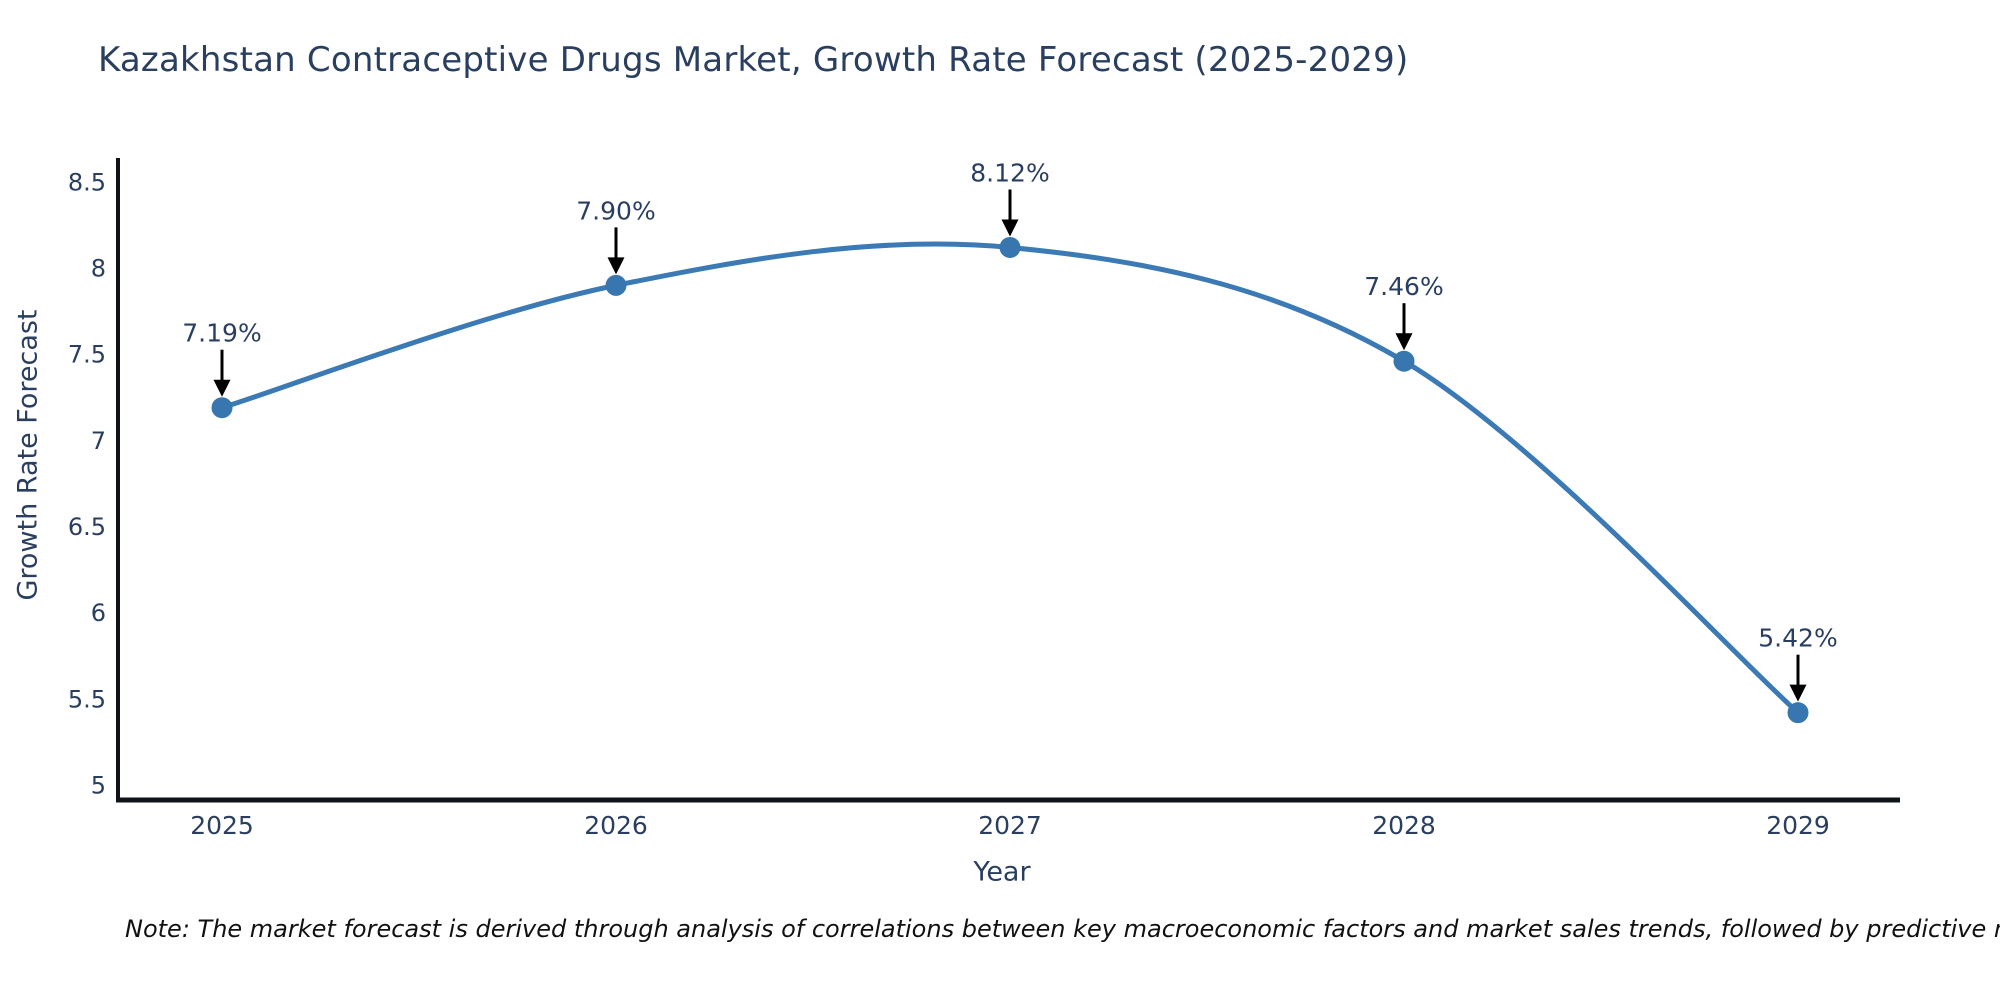 Image resolution: width=2000 pixels, height=1000 pixels. Describe the element at coordinates (98, 613) in the screenshot. I see `y-tick-label: 6` at that location.